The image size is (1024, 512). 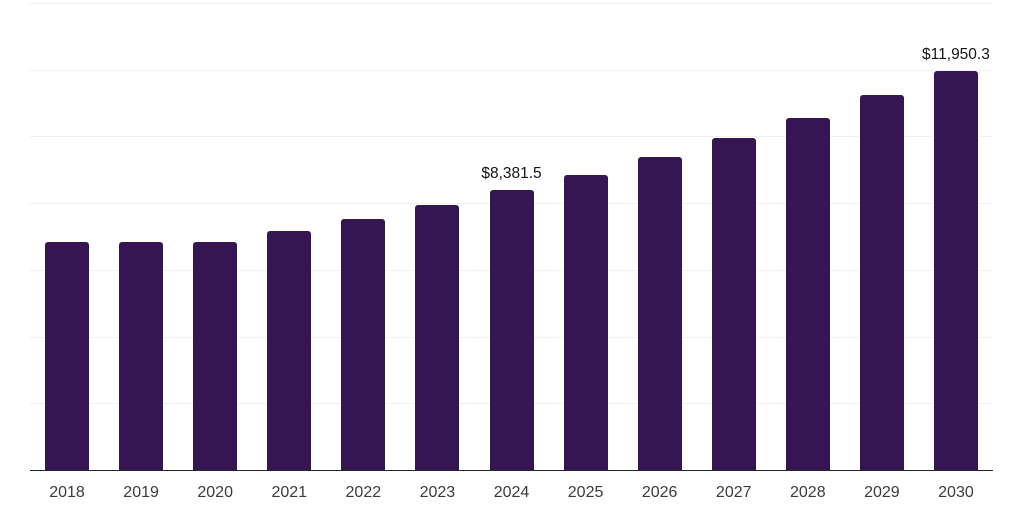 What do you see at coordinates (882, 492) in the screenshot?
I see `x-tick-2029: 2029` at bounding box center [882, 492].